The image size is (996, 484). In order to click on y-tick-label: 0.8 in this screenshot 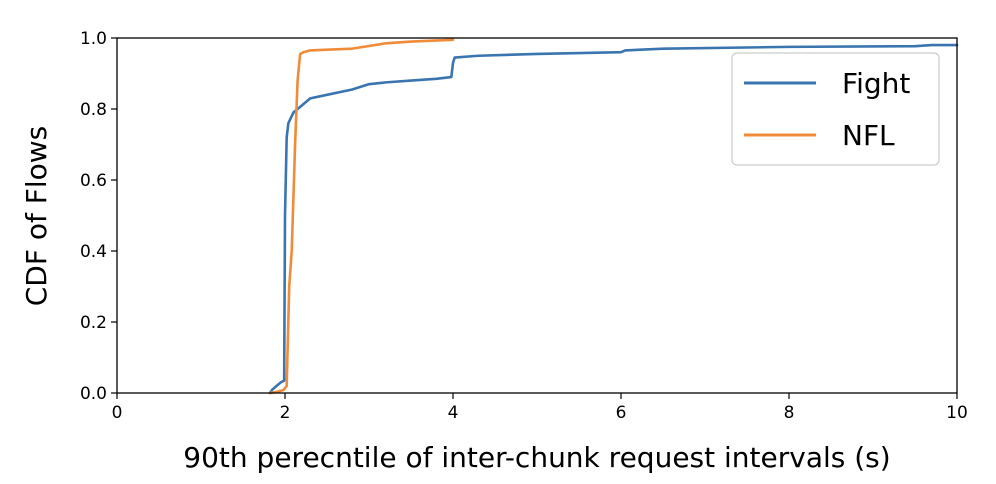, I will do `click(93, 110)`.